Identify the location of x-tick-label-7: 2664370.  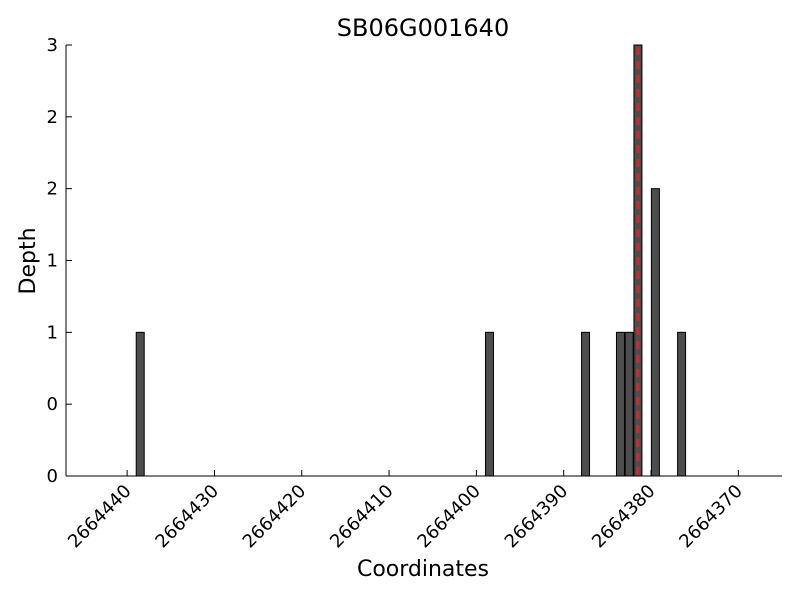
(711, 517).